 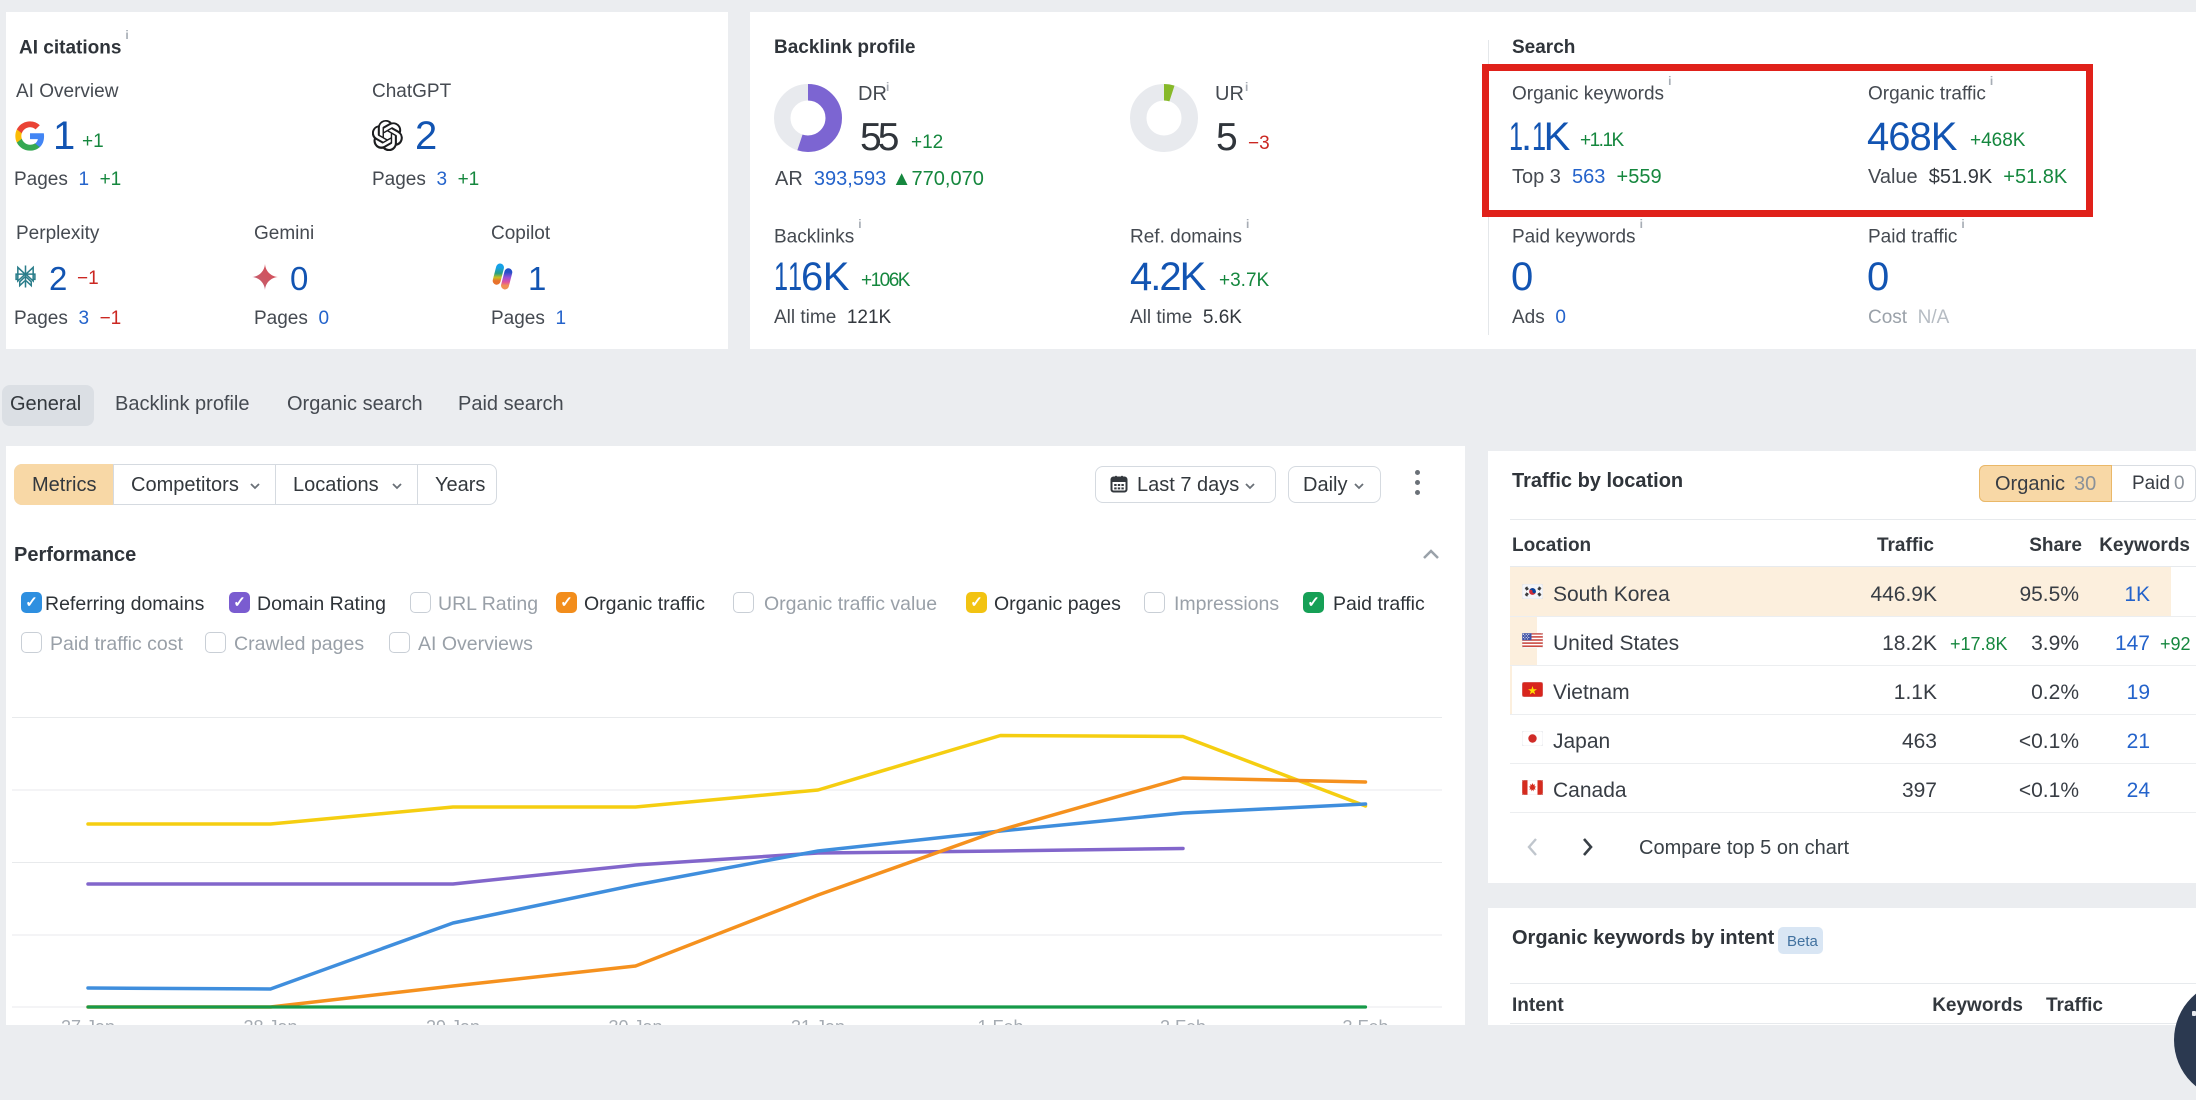 What do you see at coordinates (453, 1021) in the screenshot?
I see `svg-text: 29 Jan` at bounding box center [453, 1021].